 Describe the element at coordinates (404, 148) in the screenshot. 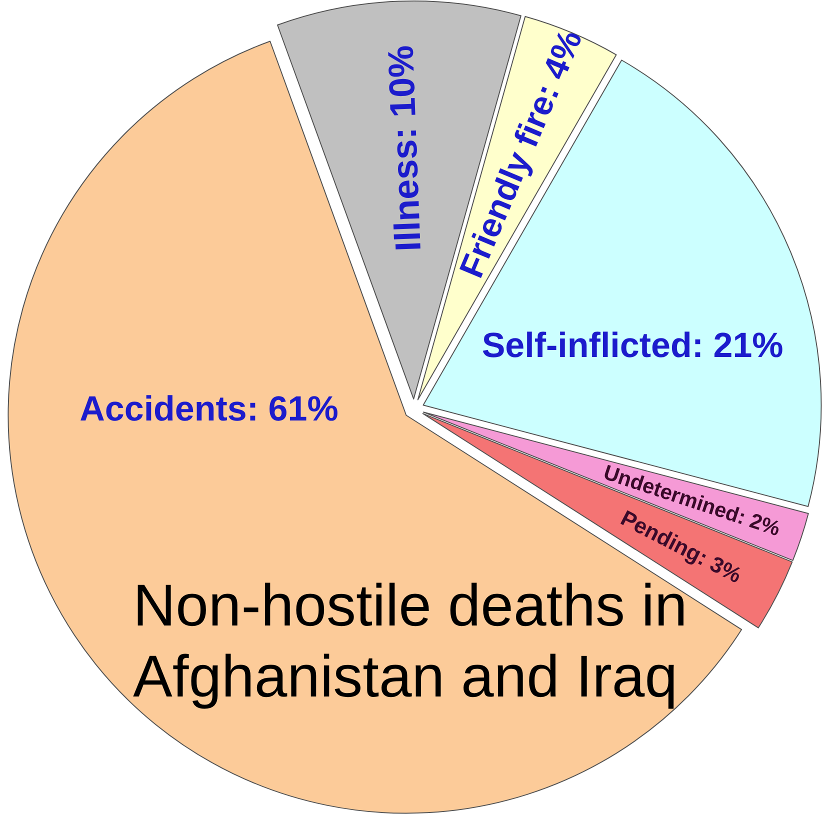

I see `slice-label: Illness: 10%` at that location.